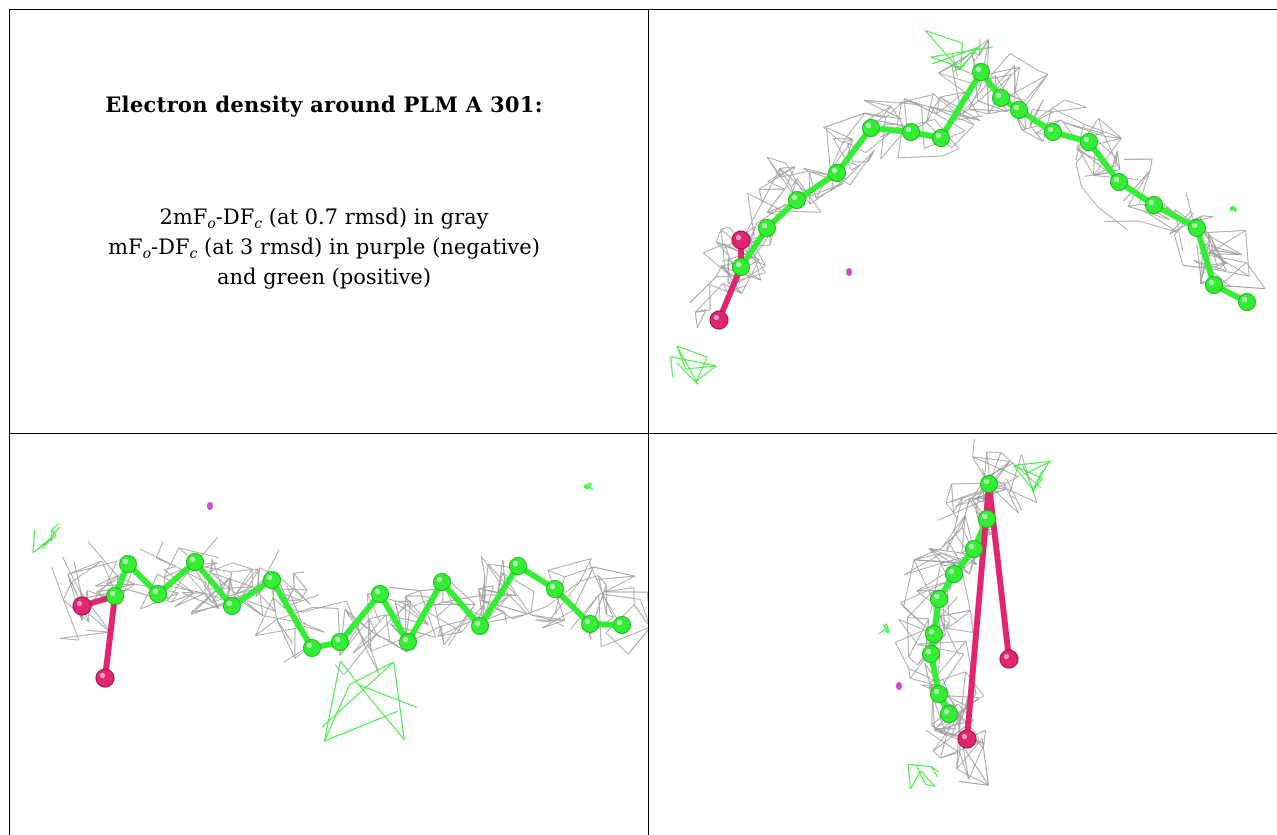 Image resolution: width=1277 pixels, height=835 pixels. I want to click on legend-fofc: mFo-DFc (at 3 rmsd) in purple (negative), so click(324, 248).